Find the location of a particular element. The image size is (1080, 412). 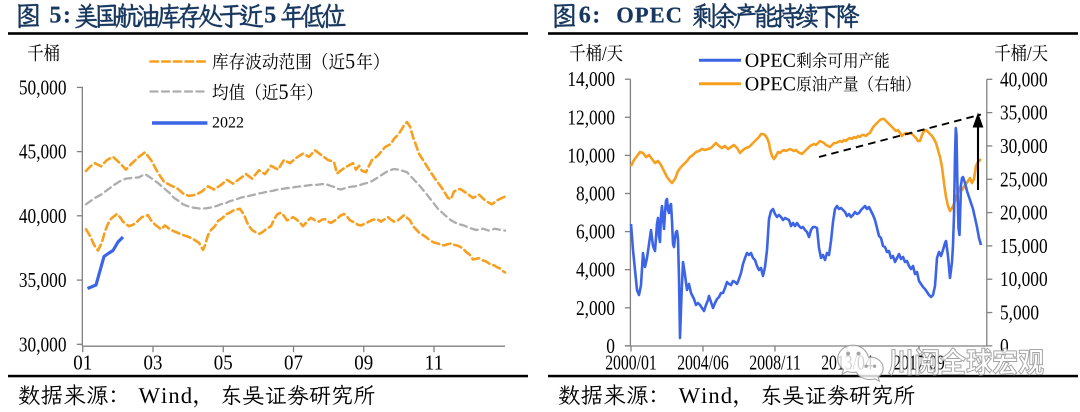

svg-text: 6,000 is located at coordinates (595, 232).